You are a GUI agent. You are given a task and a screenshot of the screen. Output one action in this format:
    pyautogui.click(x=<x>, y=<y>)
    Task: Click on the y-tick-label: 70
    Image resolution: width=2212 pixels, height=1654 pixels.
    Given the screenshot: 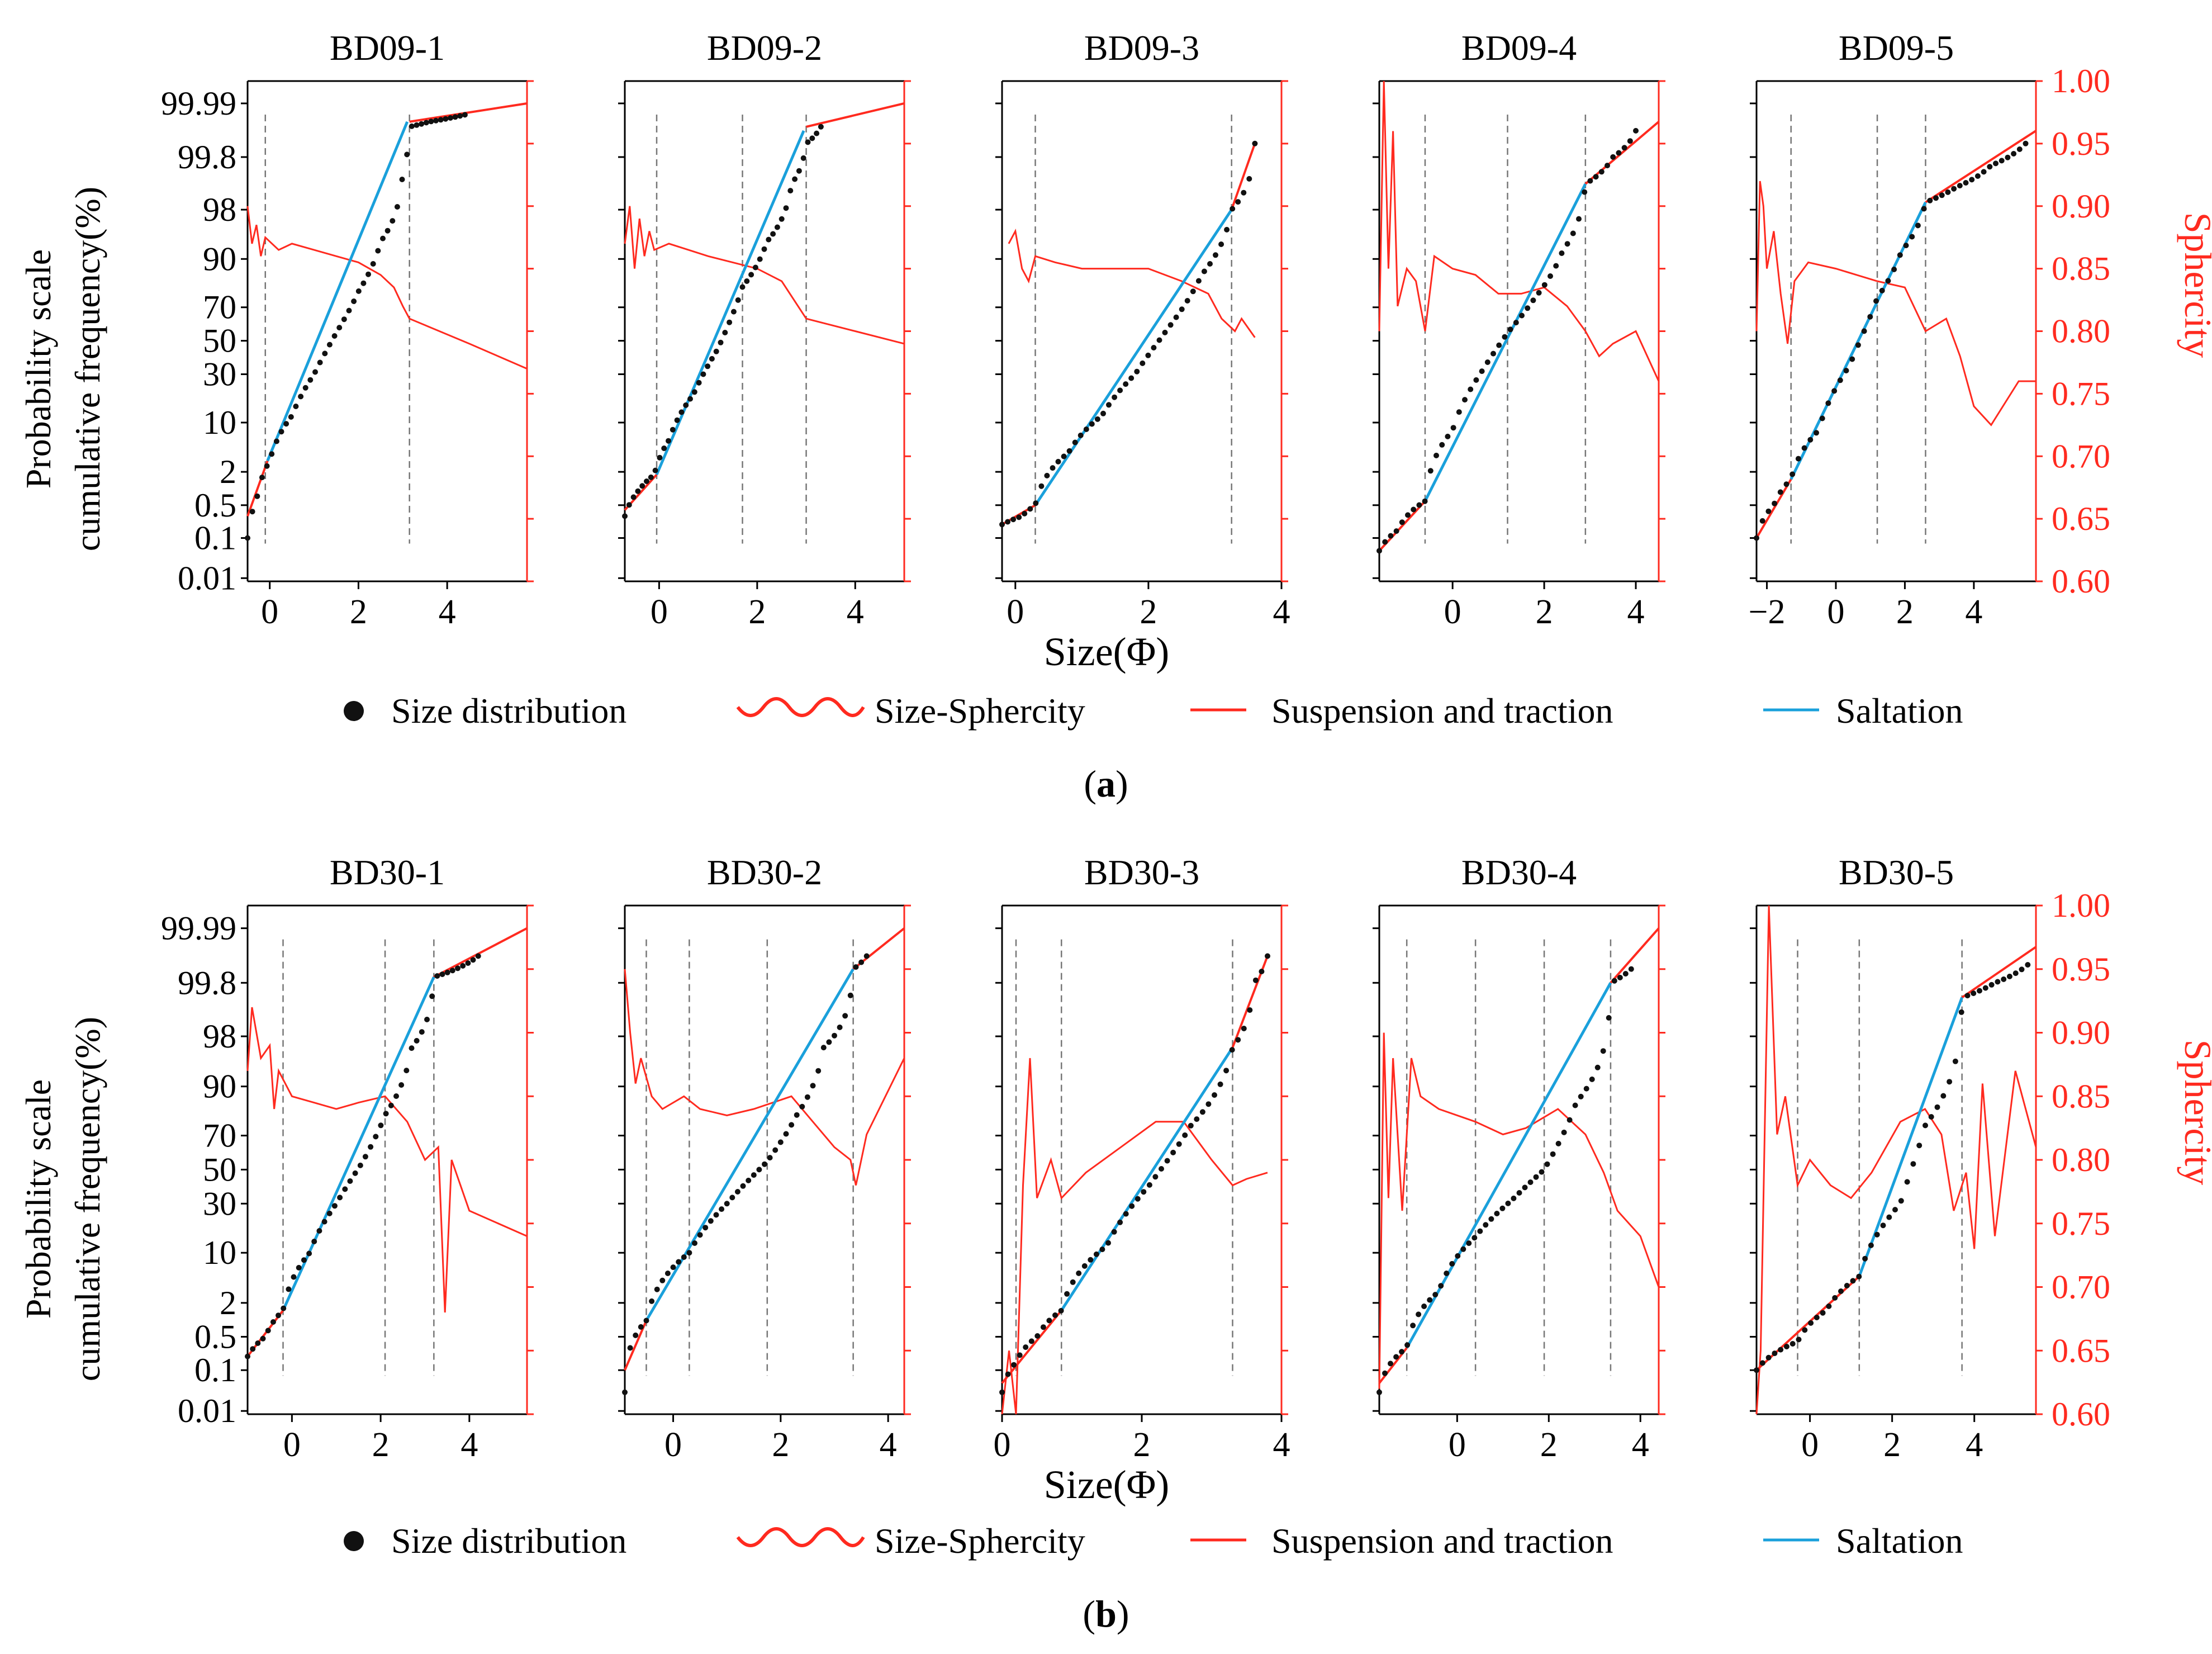 What is the action you would take?
    pyautogui.click(x=219, y=1135)
    